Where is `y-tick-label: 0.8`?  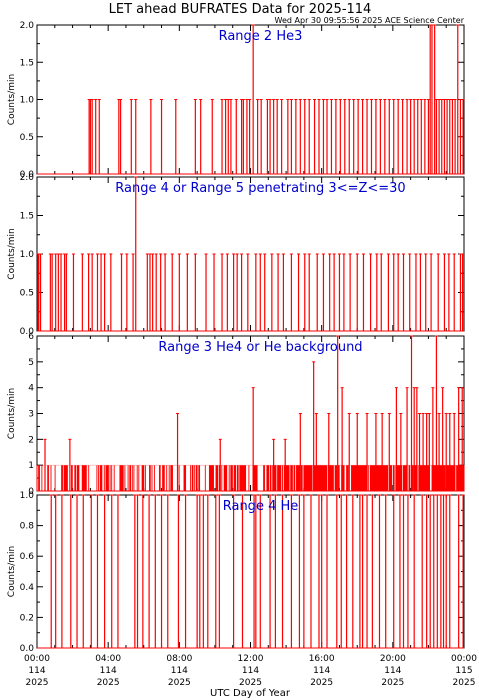
y-tick-label: 0.8 is located at coordinates (27, 527).